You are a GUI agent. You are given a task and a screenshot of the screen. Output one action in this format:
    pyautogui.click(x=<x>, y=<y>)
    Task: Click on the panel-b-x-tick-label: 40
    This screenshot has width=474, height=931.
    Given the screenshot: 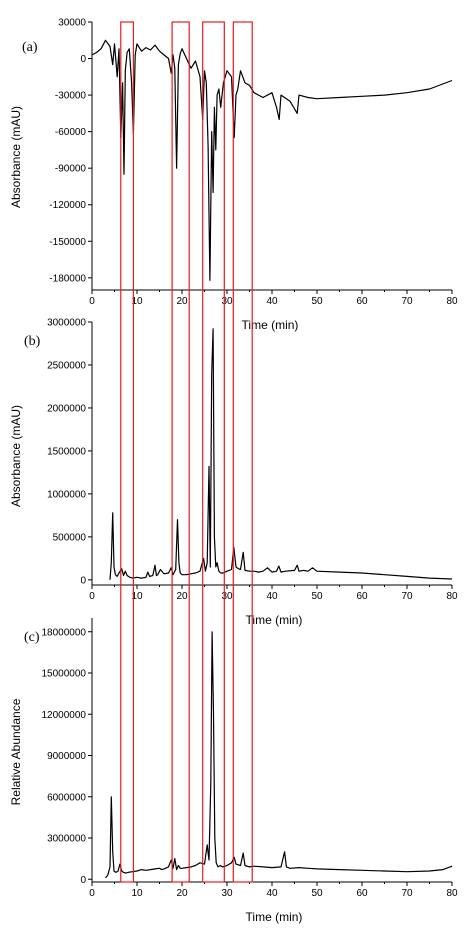 What is the action you would take?
    pyautogui.click(x=272, y=596)
    